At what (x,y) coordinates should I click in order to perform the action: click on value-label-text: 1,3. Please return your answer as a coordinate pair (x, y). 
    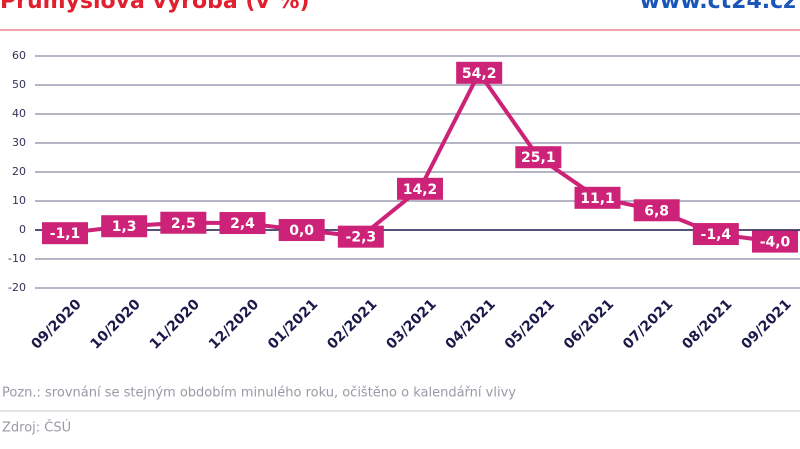
    Looking at the image, I should click on (124, 227).